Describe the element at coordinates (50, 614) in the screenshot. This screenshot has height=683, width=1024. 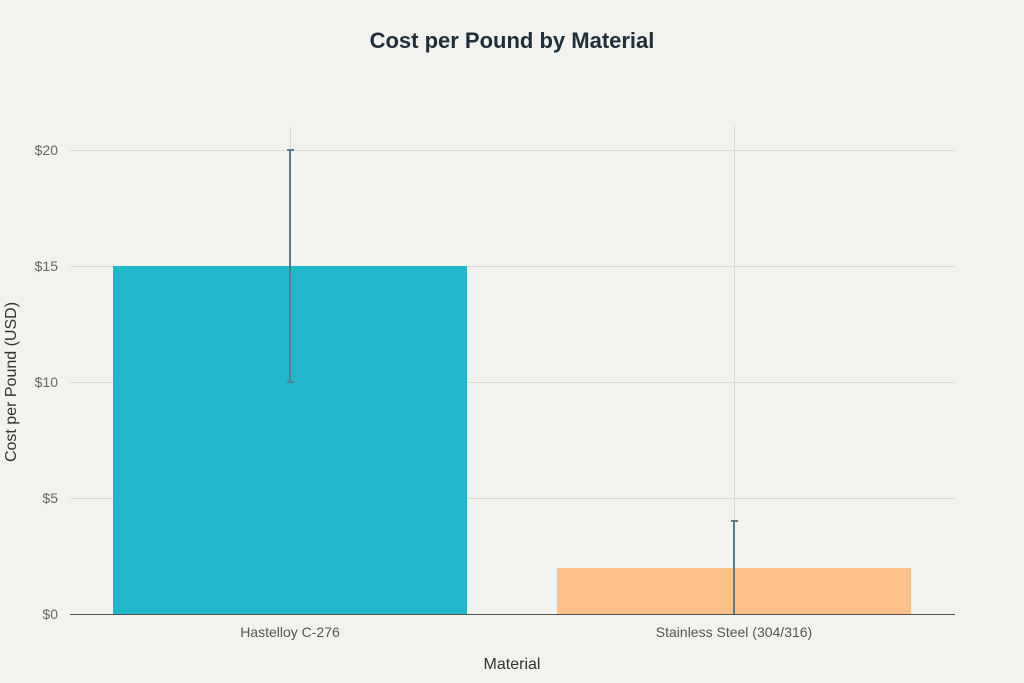
I see `y-tick: $0` at that location.